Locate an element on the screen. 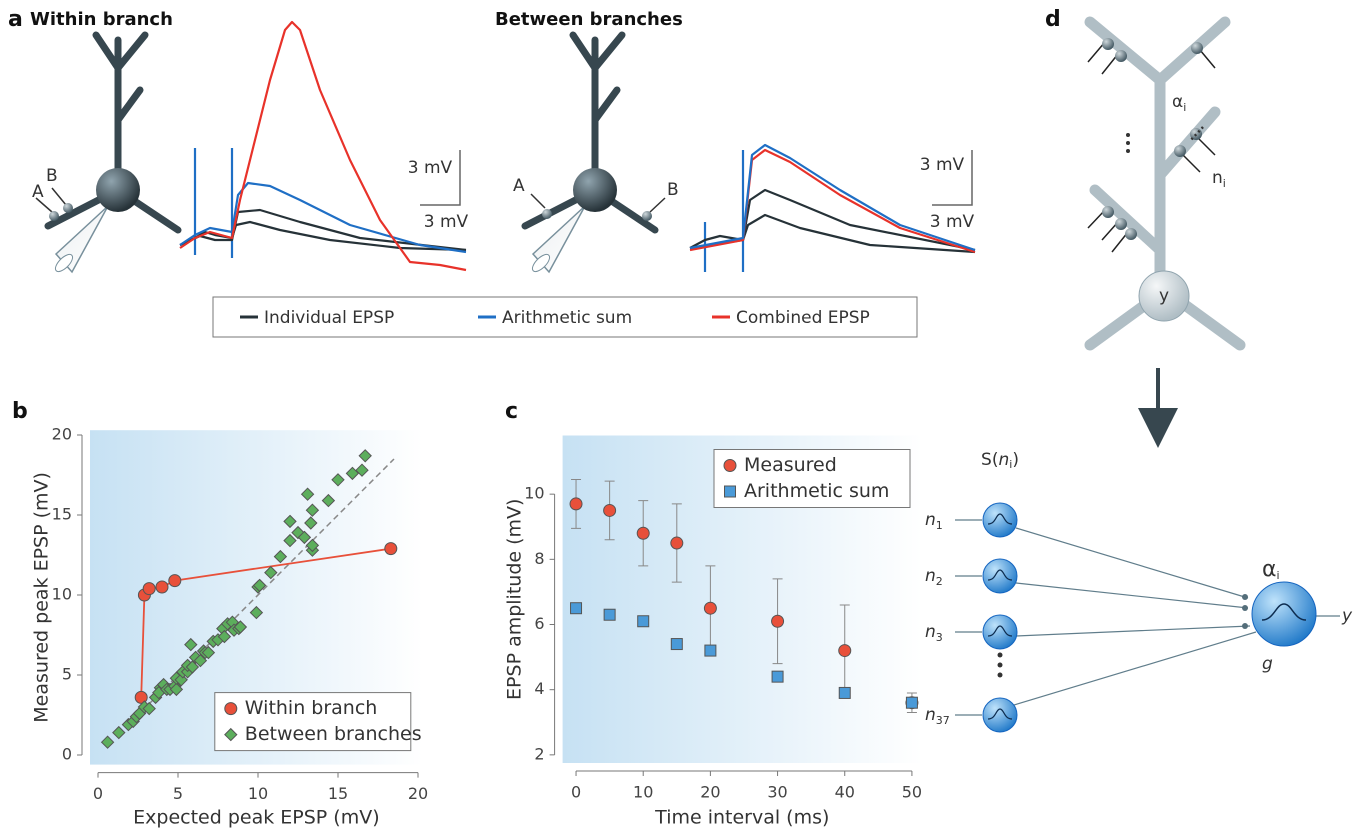 This screenshot has height=836, width=1358. dendrites is located at coordinates (590, 132).